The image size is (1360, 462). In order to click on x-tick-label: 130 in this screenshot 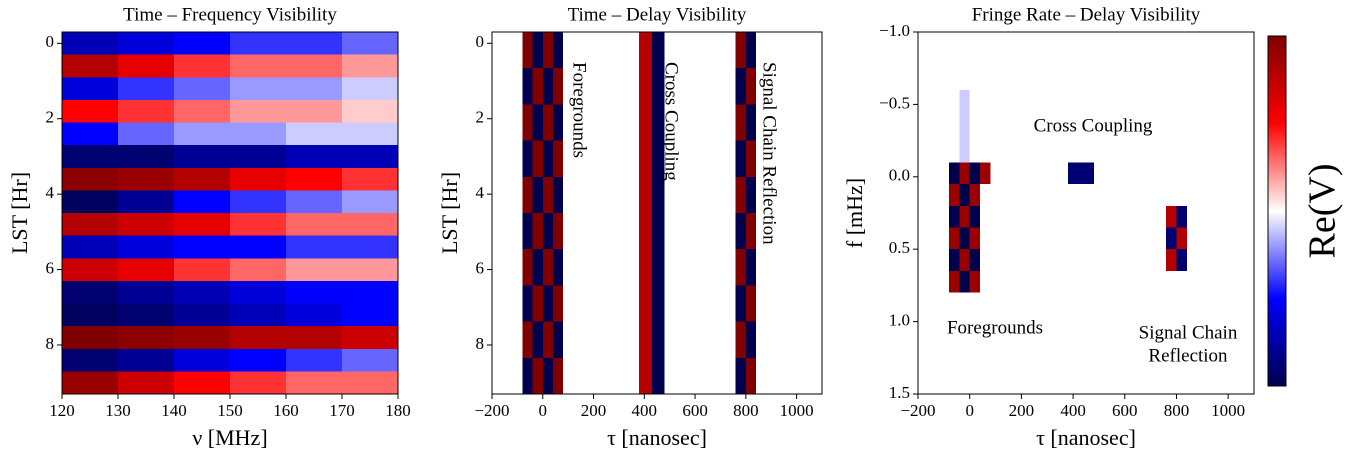, I will do `click(118, 410)`.